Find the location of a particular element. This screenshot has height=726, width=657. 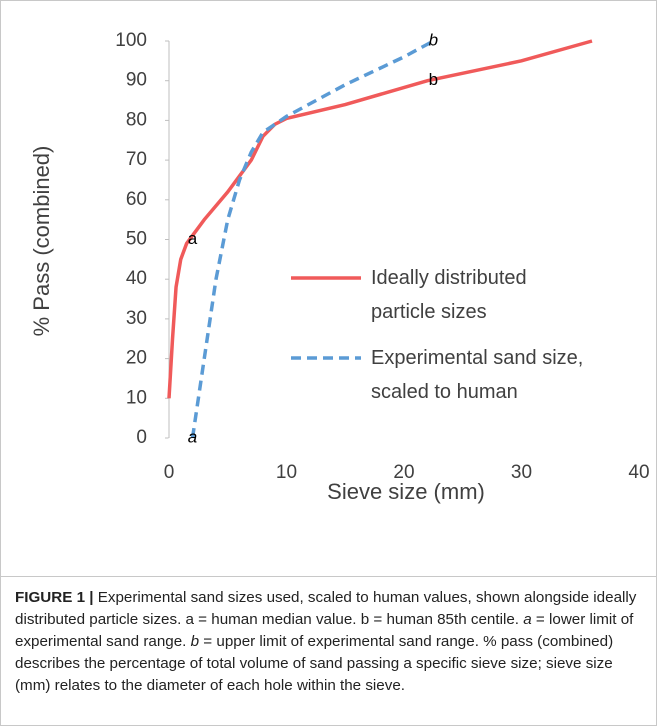

caption-text: FIGURE 1 | is located at coordinates (54, 597).